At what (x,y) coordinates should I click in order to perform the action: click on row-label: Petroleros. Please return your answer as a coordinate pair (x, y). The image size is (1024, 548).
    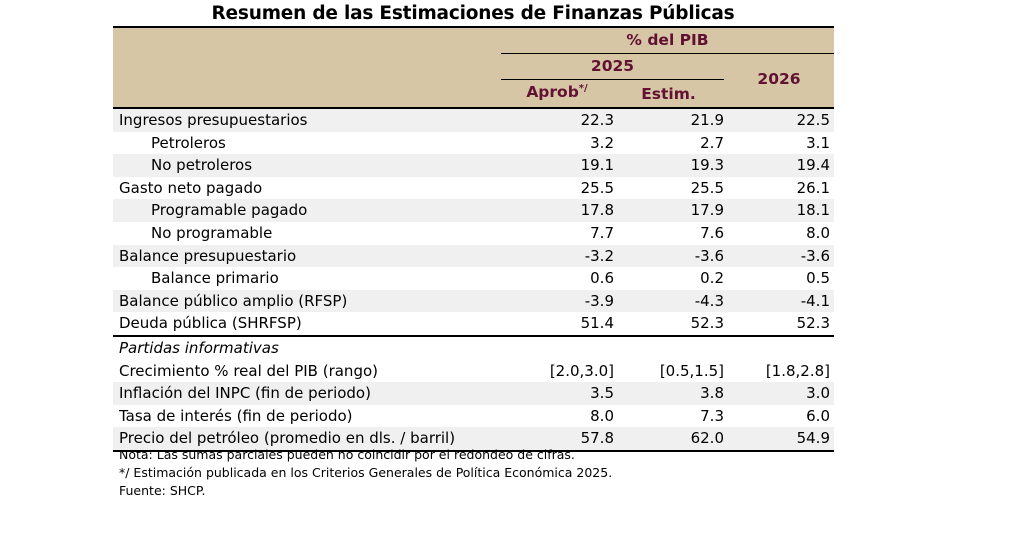
    Looking at the image, I should click on (188, 142).